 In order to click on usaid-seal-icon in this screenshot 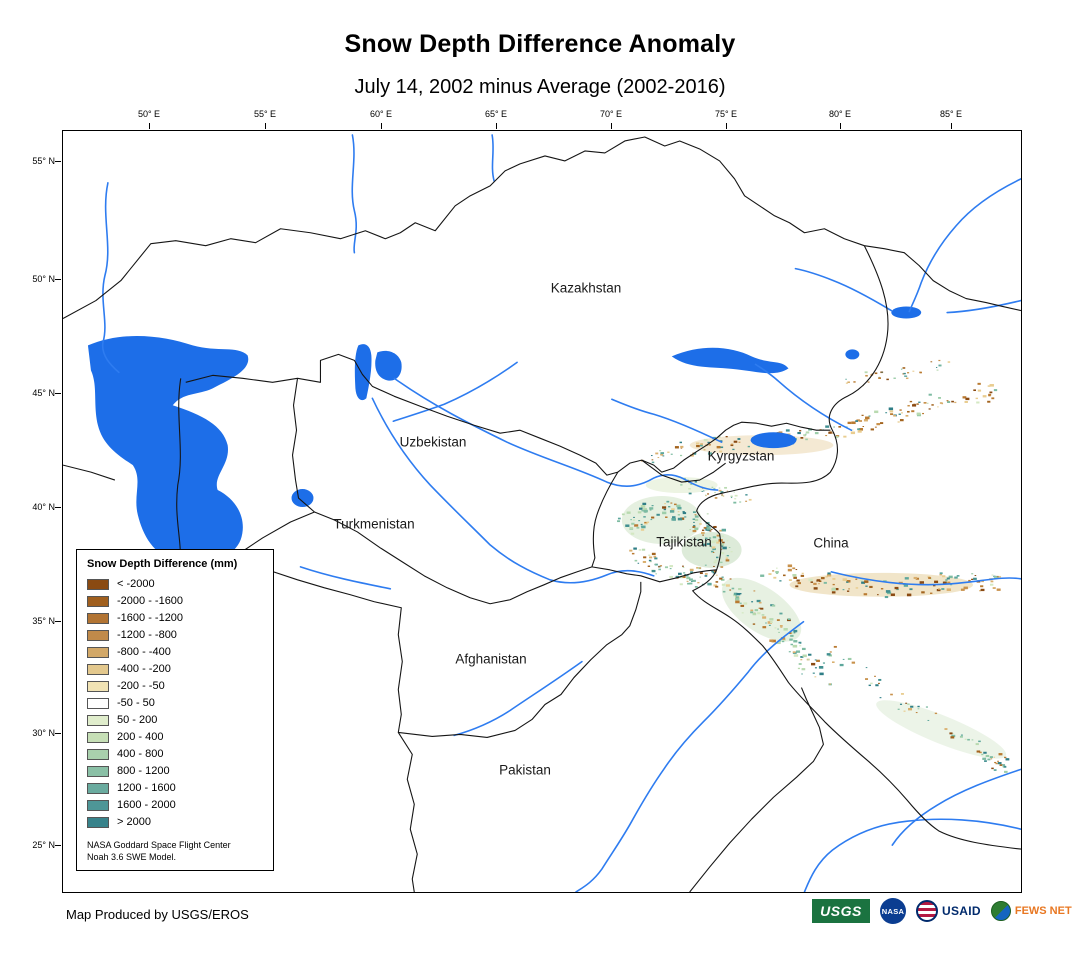, I will do `click(927, 911)`.